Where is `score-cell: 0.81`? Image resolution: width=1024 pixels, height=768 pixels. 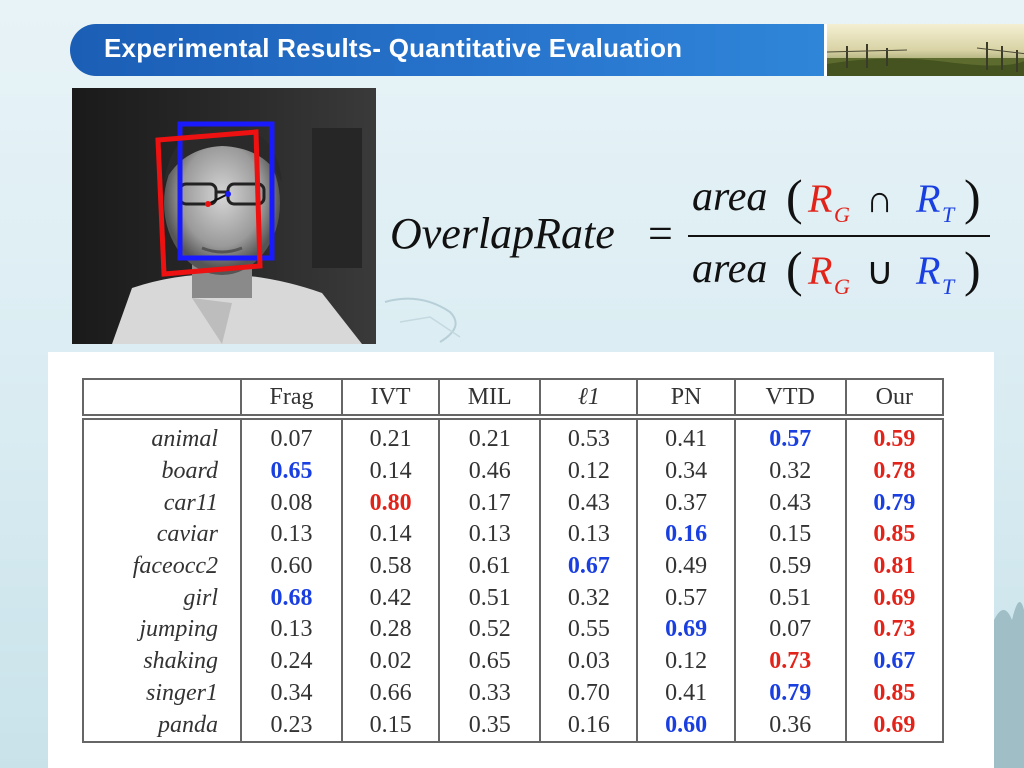
score-cell: 0.81 is located at coordinates (894, 566).